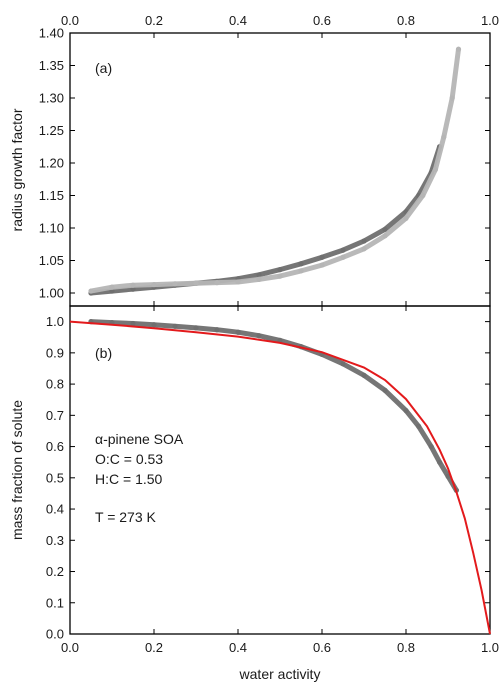 The height and width of the screenshot is (685, 503). I want to click on y-tick-label: 1.25, so click(51, 130).